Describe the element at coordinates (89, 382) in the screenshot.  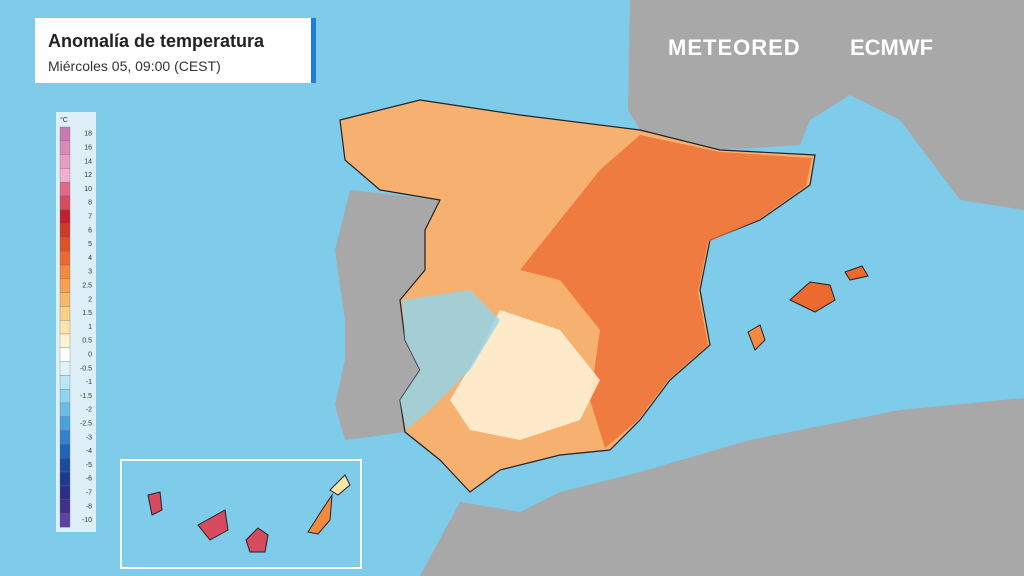
I see `legend-tick-label: -1` at that location.